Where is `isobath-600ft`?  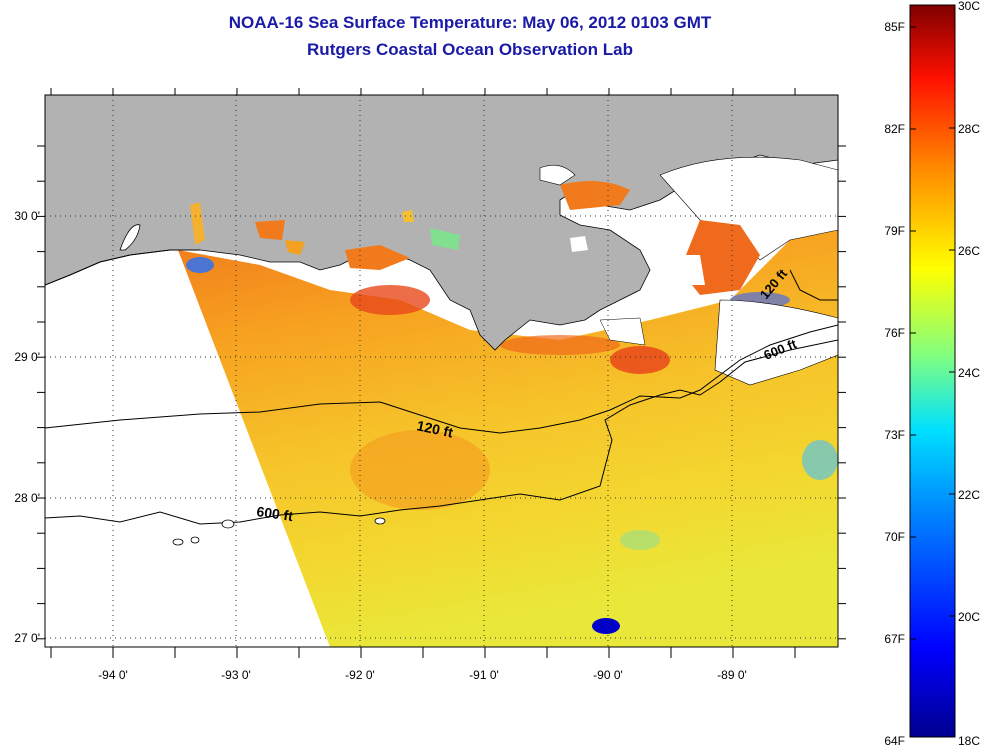 isobath-600ft is located at coordinates (383, 453).